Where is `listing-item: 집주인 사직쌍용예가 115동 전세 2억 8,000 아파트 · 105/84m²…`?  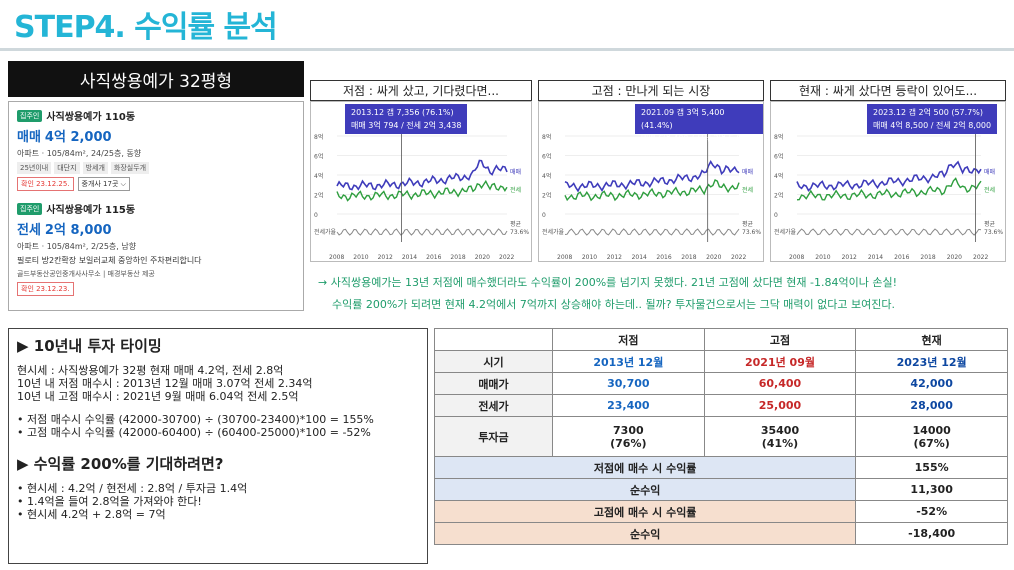
listing-item: 집주인 사직쌍용예가 115동 전세 2억 8,000 아파트 · 105/84m²… is located at coordinates (156, 248).